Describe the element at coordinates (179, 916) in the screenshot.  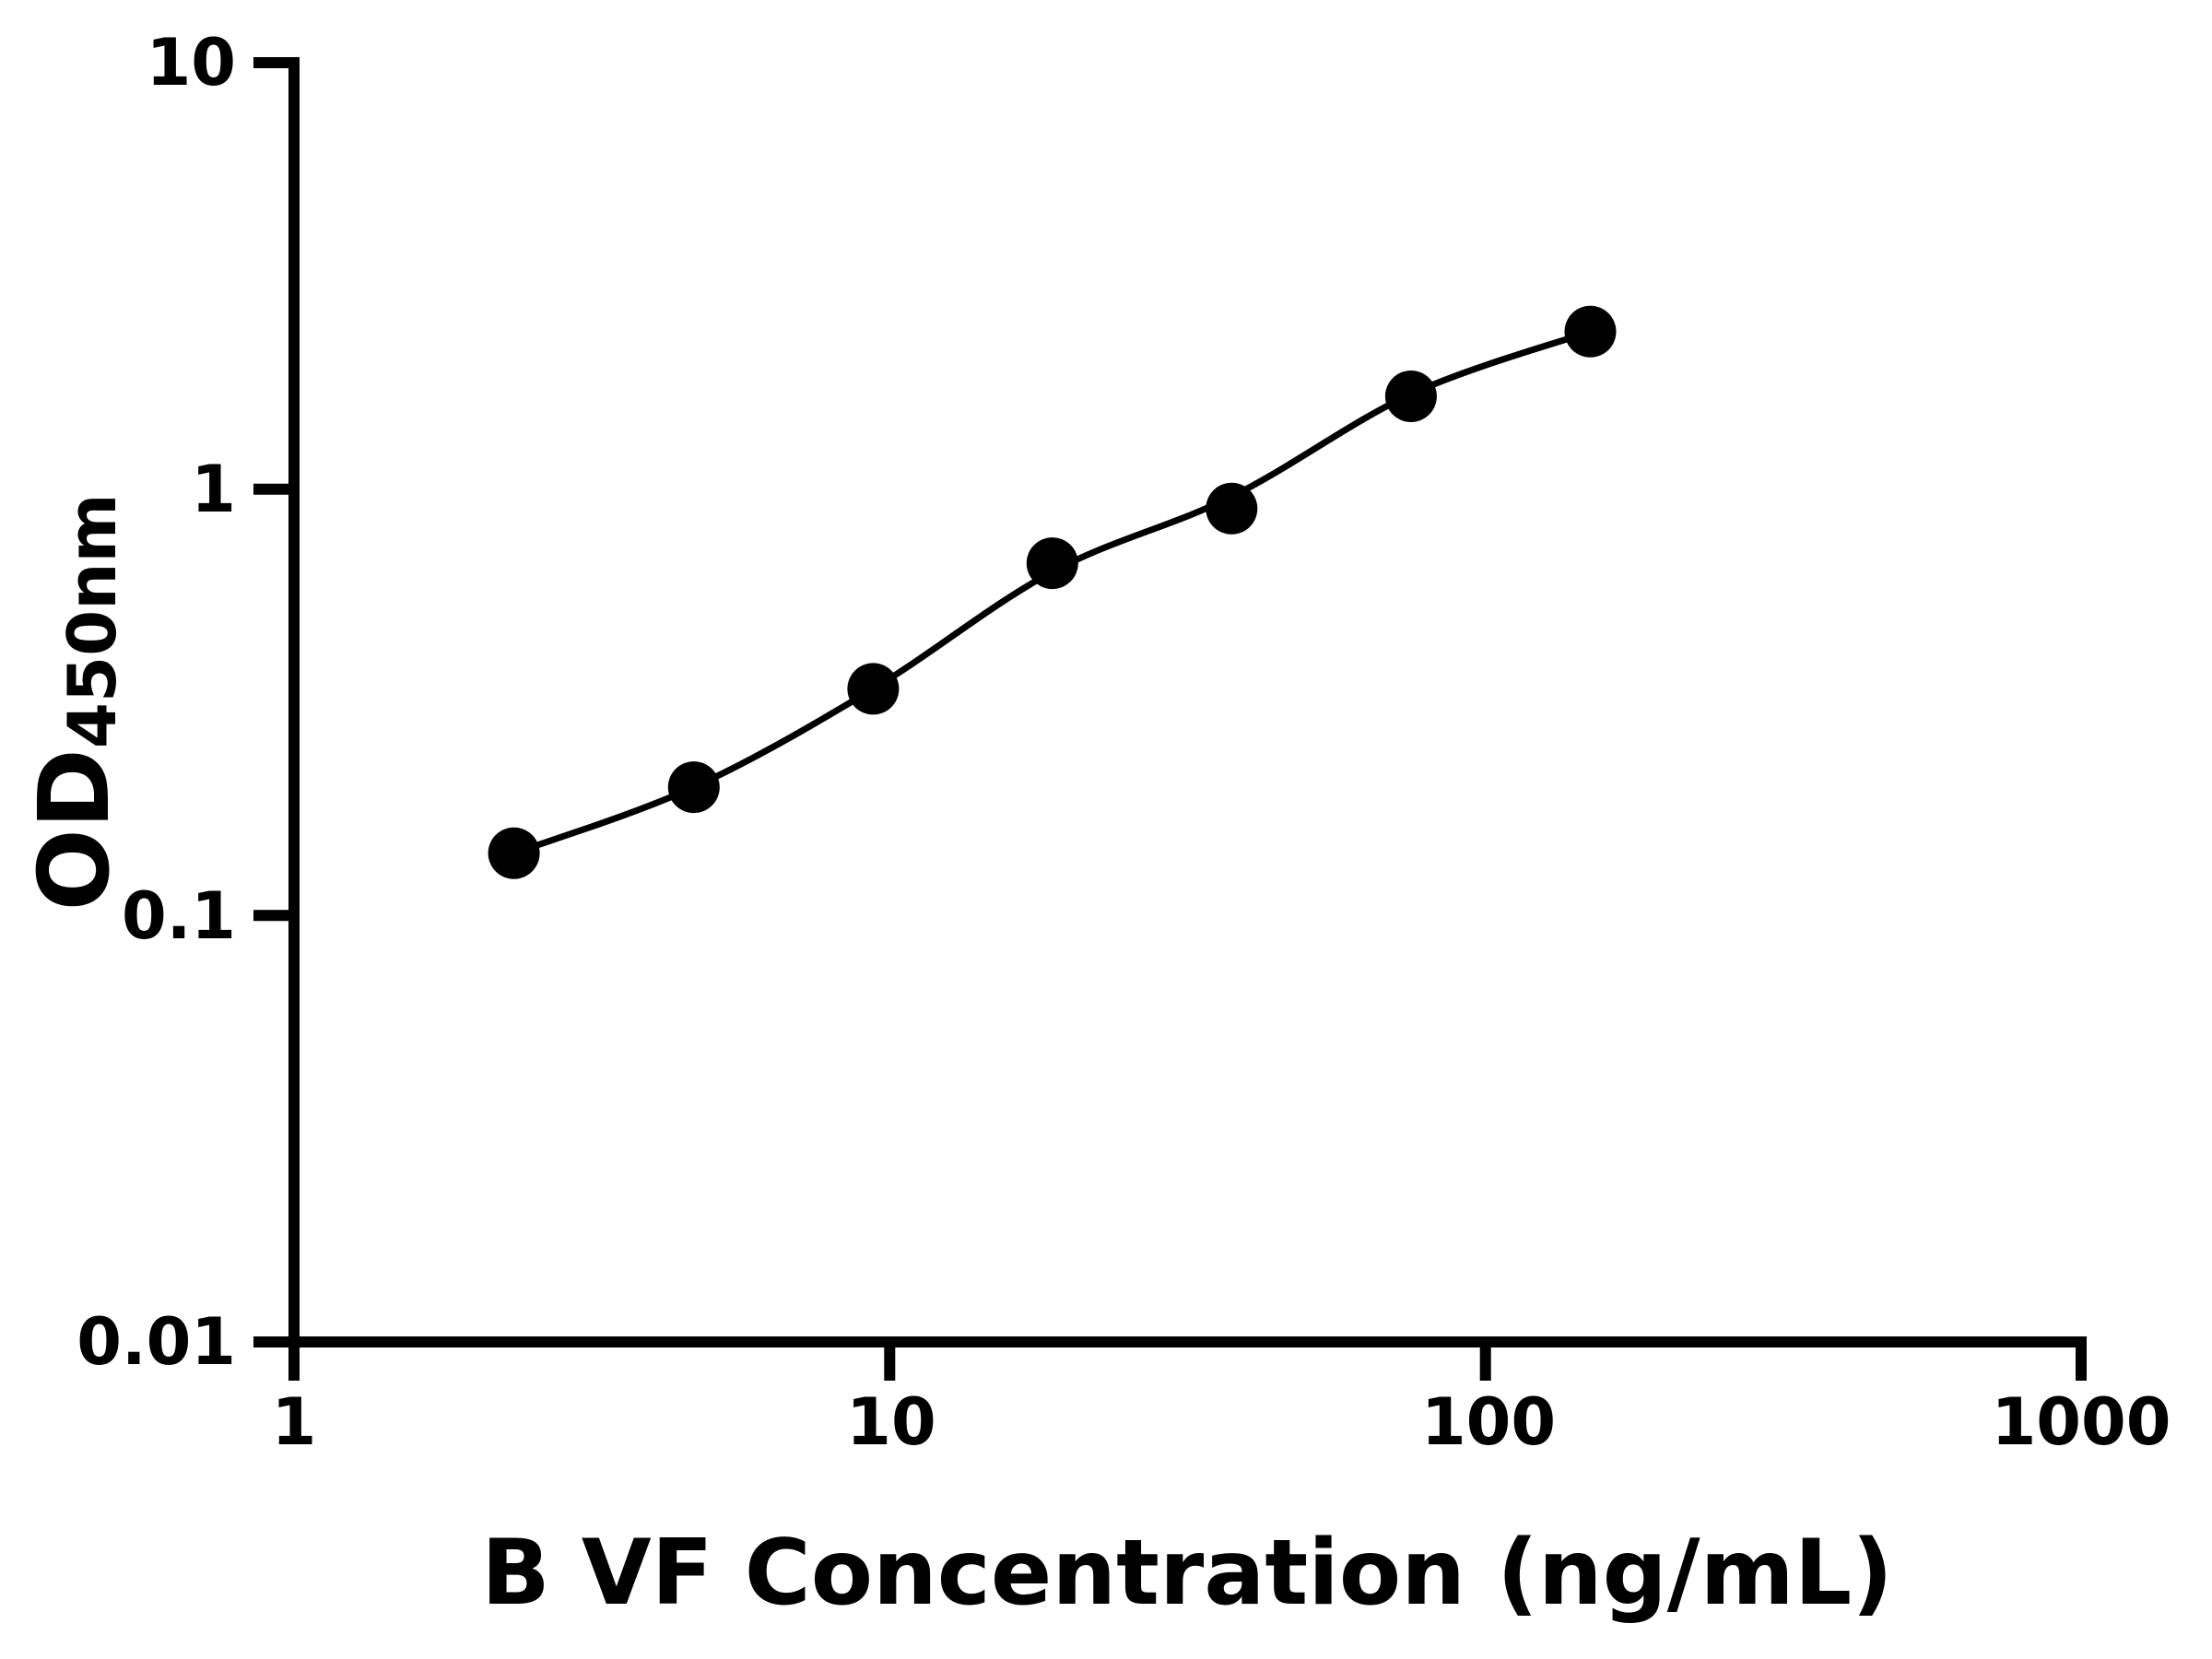
I see `y-tick-label-0.1: 0.1` at that location.